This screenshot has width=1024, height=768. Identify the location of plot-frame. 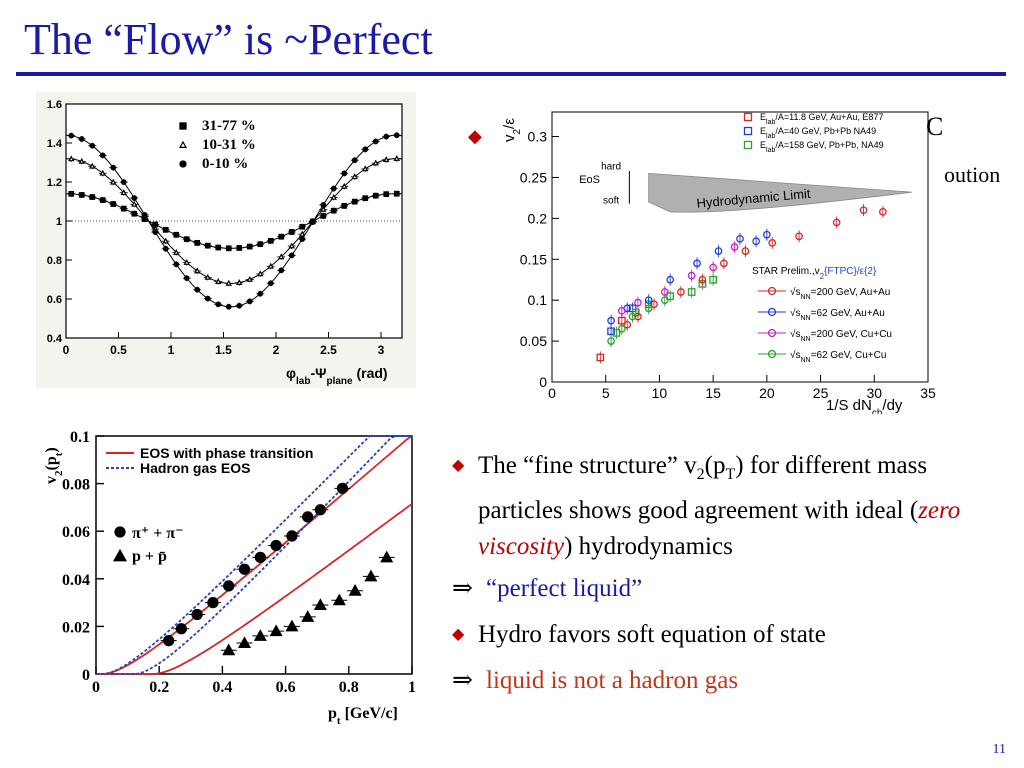
(254, 555).